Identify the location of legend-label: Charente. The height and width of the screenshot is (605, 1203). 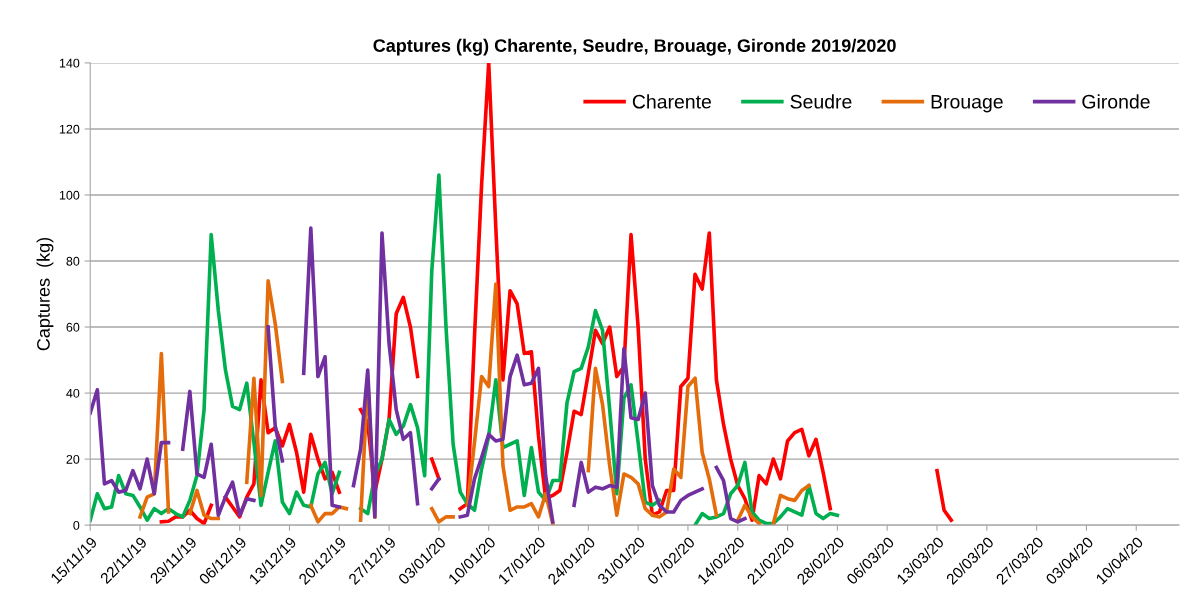
(671, 101).